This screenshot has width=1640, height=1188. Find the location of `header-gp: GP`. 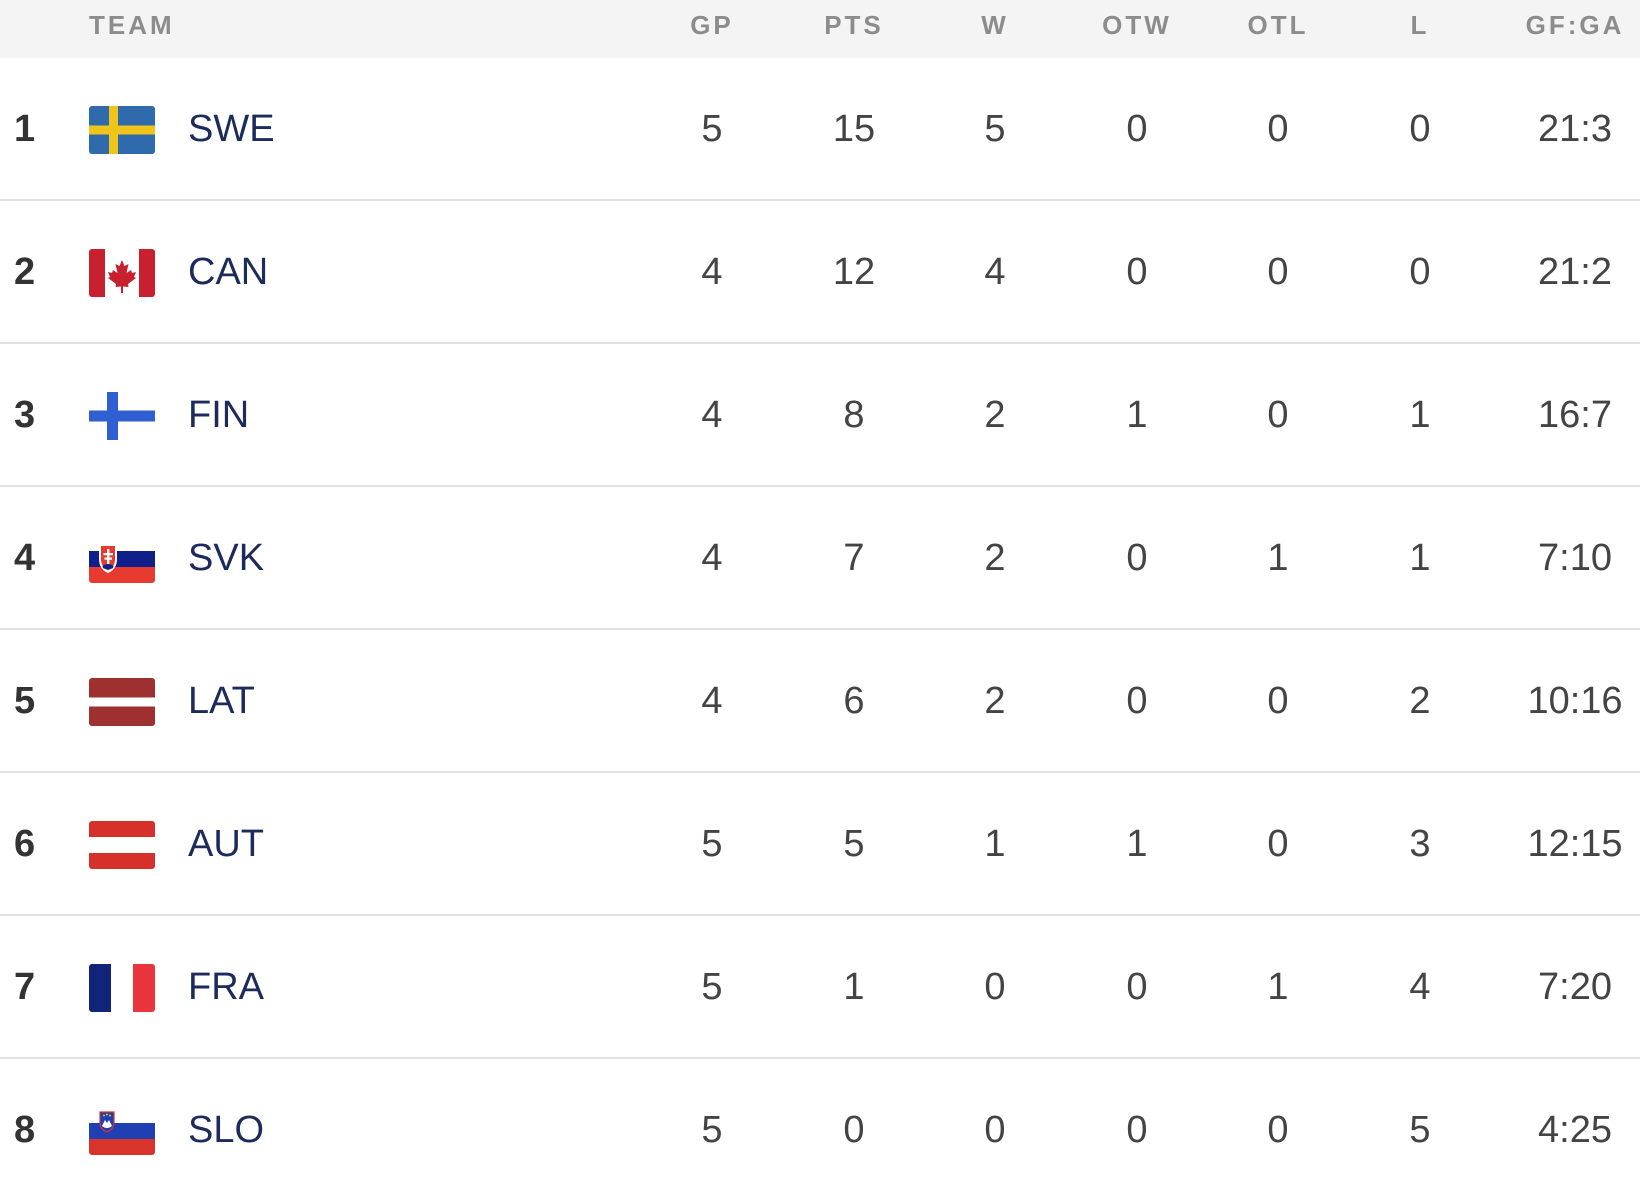

header-gp: GP is located at coordinates (712, 25).